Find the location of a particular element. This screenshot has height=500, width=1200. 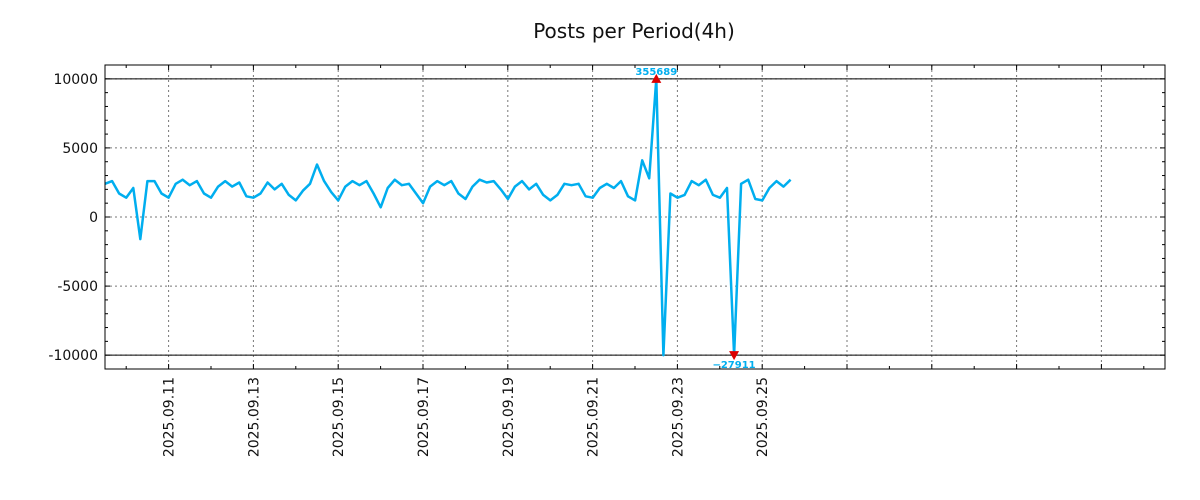

x-tick-label: 2025.09.15 is located at coordinates (339, 417).